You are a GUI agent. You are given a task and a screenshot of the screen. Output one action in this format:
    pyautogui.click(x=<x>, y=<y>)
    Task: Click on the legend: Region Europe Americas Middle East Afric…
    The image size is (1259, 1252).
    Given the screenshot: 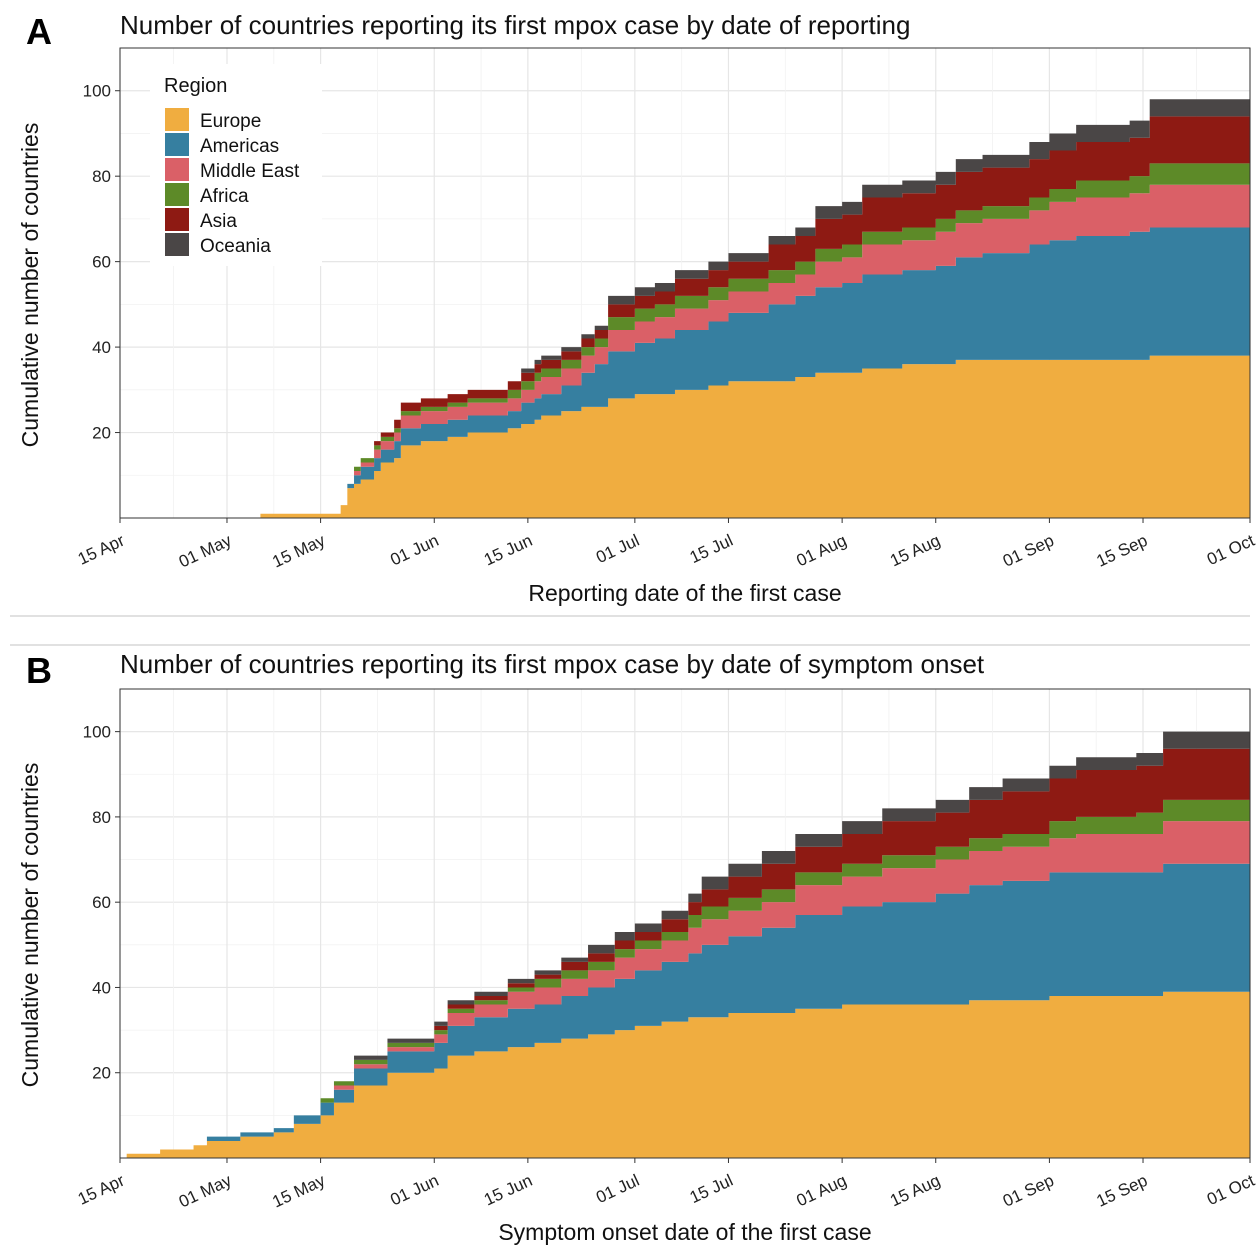 What is the action you would take?
    pyautogui.click(x=236, y=165)
    